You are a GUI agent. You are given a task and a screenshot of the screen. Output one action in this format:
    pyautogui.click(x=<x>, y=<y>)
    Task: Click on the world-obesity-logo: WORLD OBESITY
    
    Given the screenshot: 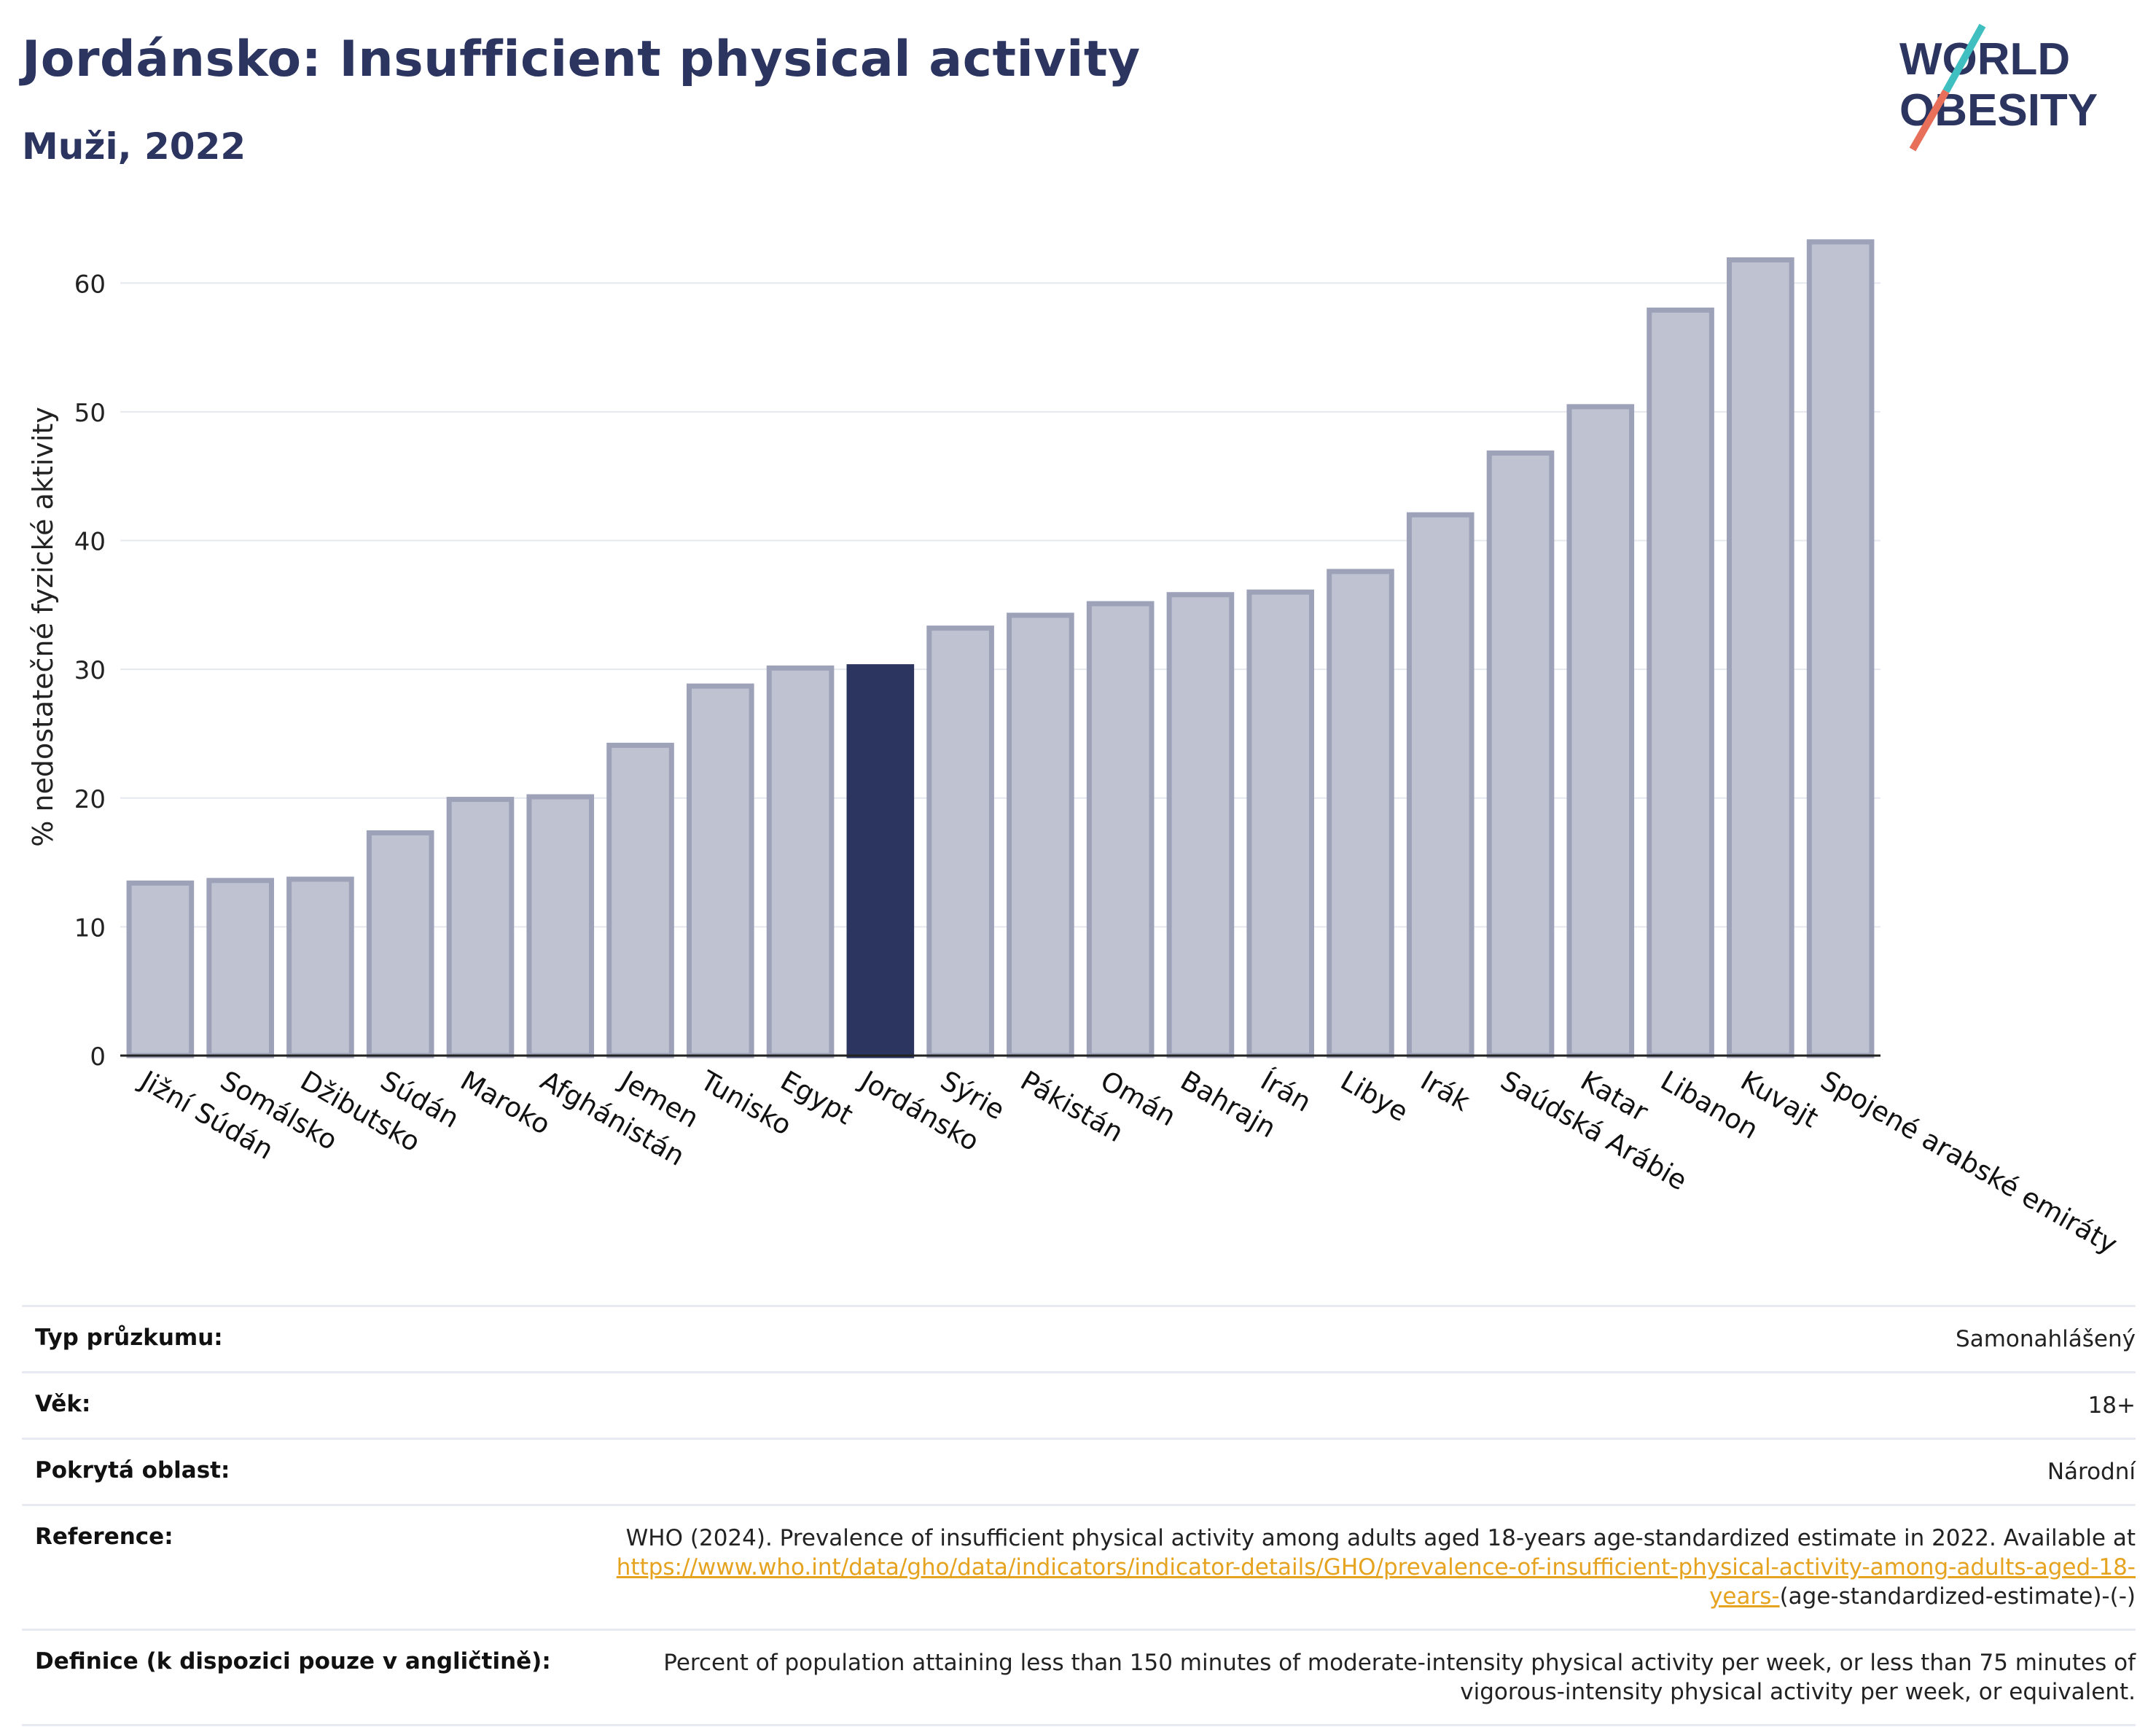 What is the action you would take?
    pyautogui.click(x=1999, y=87)
    